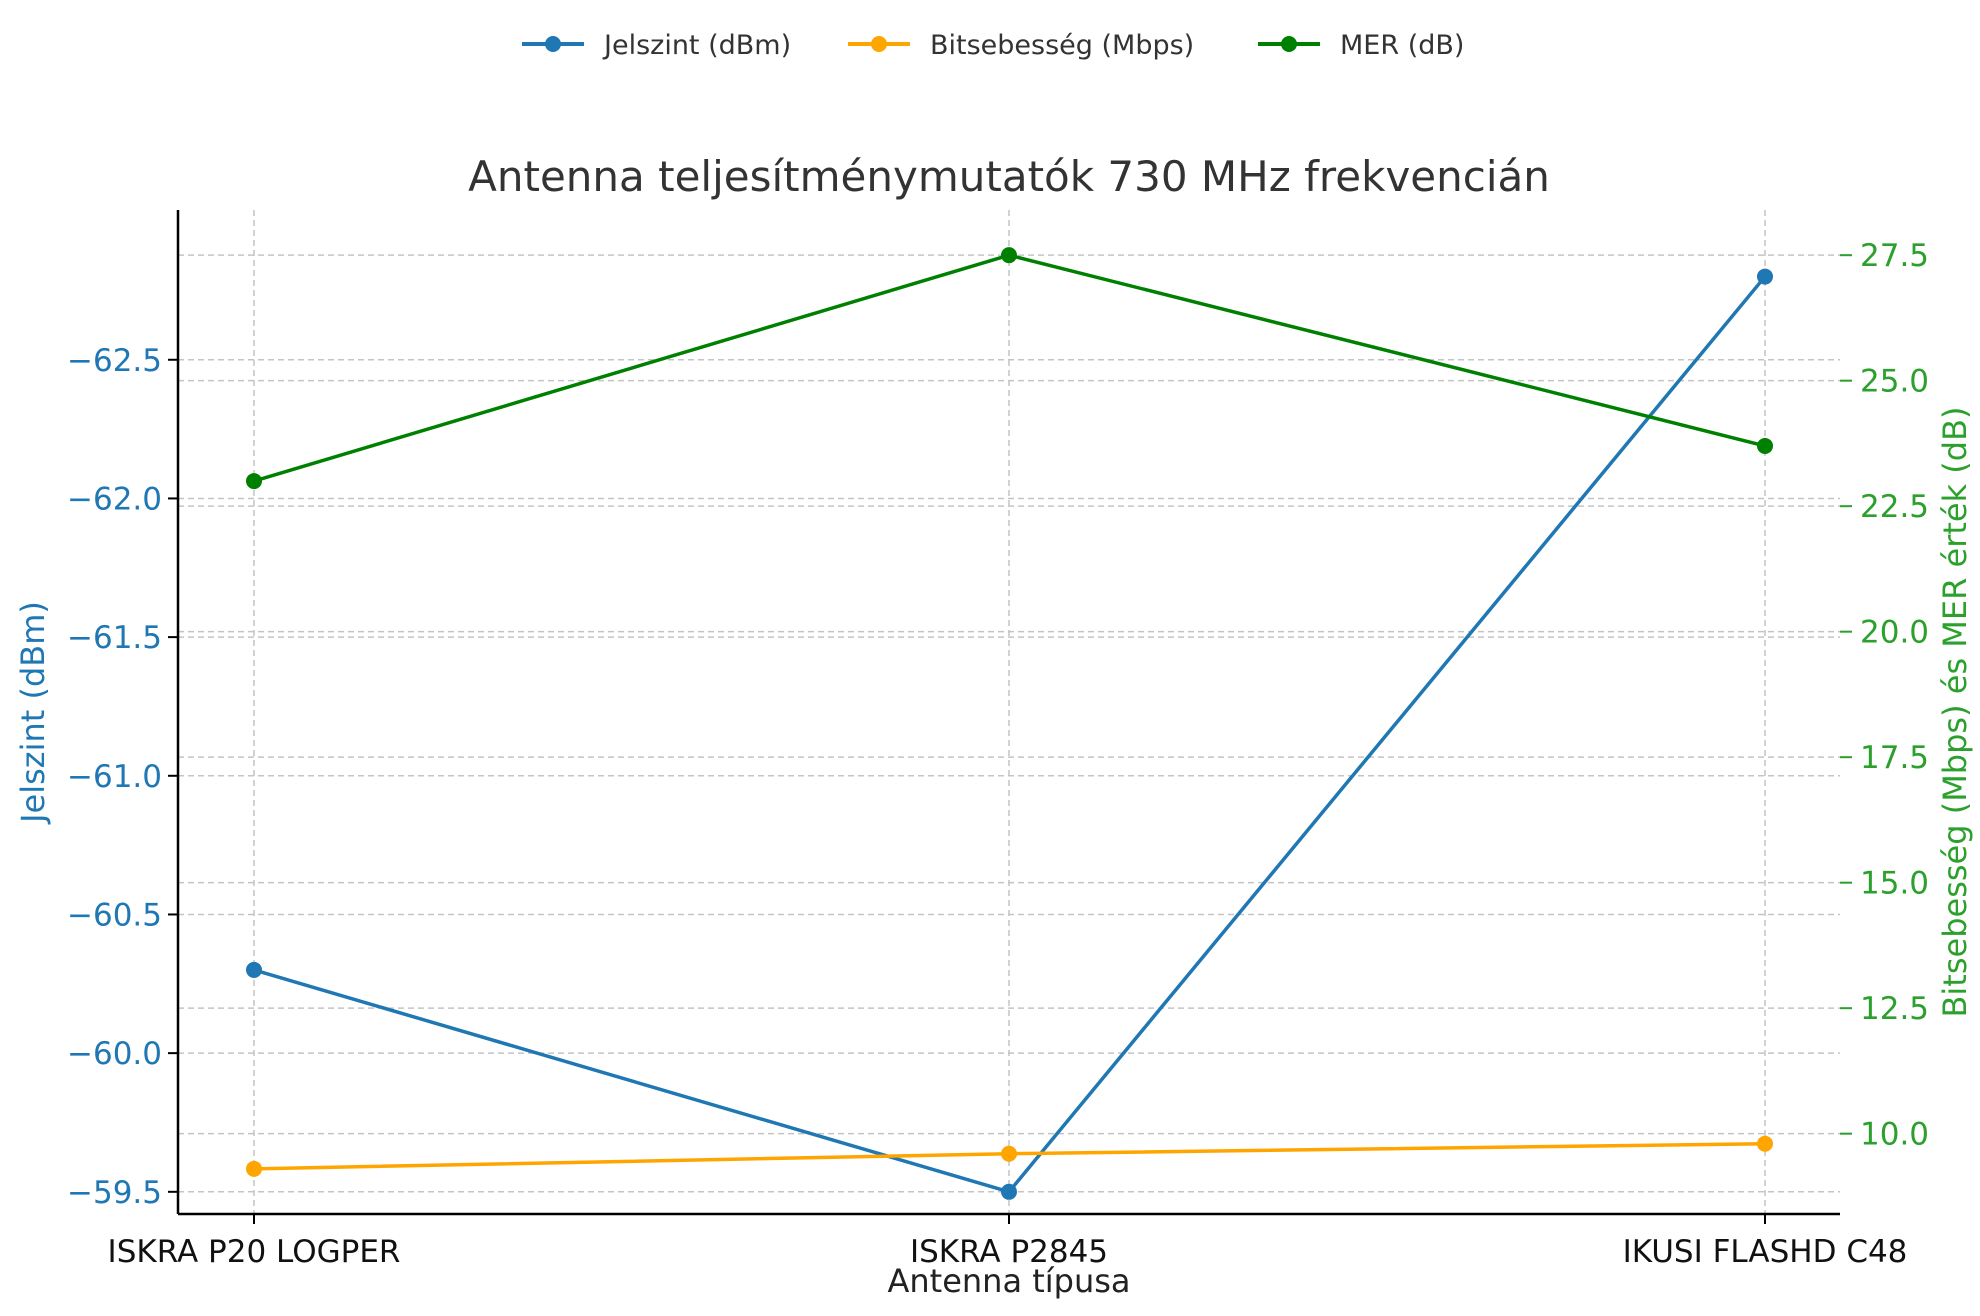 This screenshot has height=1316, width=1980. What do you see at coordinates (1894, 1135) in the screenshot?
I see `y-right-tick-label: 10.0` at bounding box center [1894, 1135].